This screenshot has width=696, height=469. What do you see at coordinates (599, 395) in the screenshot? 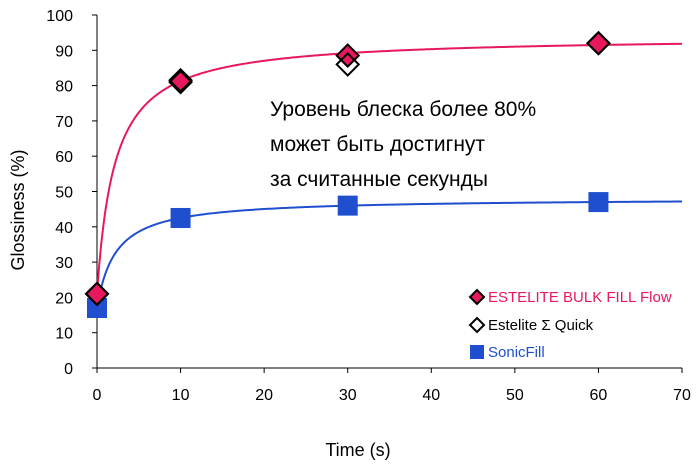
I see `x-tick-label: 60` at bounding box center [599, 395].